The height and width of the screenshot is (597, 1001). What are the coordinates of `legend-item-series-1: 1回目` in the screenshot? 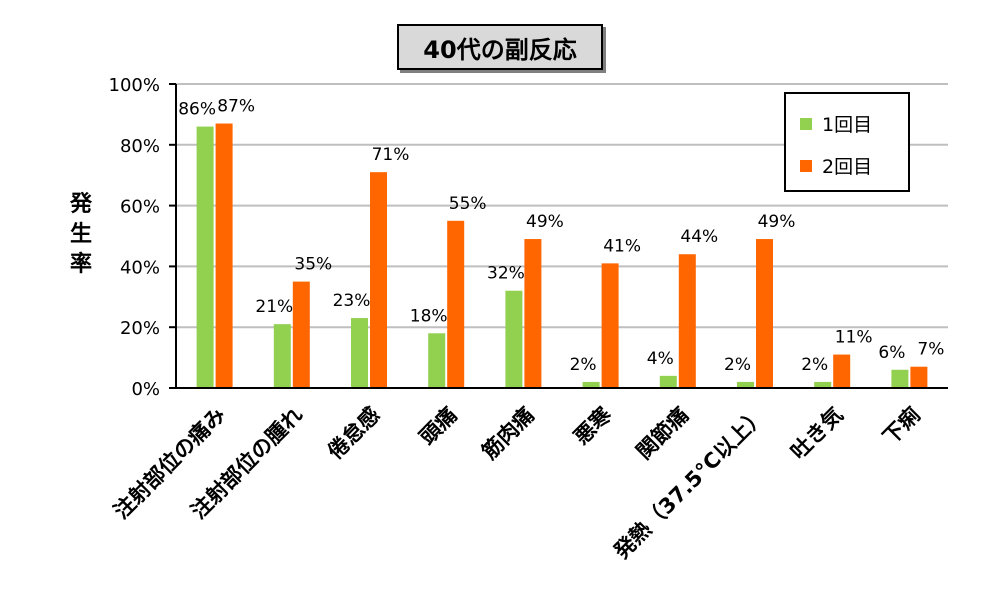 It's located at (836, 123).